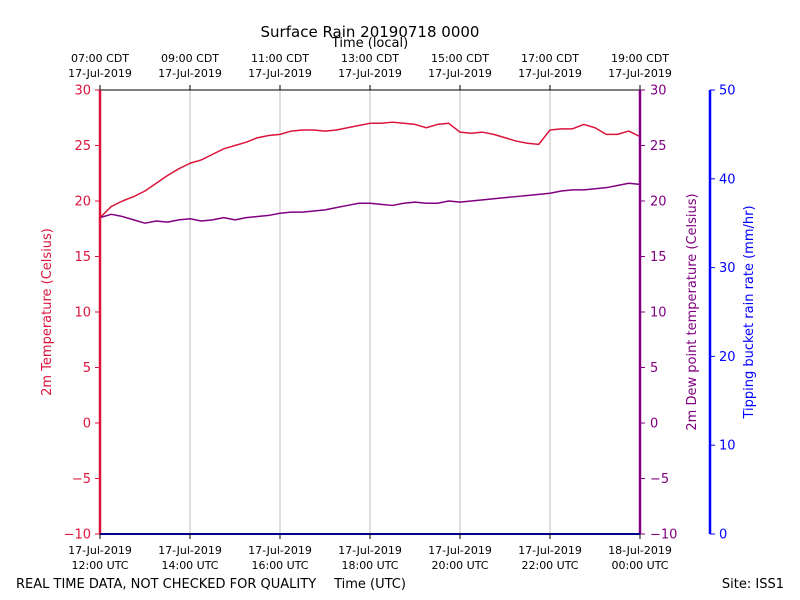 This screenshot has height=600, width=800. Describe the element at coordinates (658, 202) in the screenshot. I see `dewpoint-tick-label: 20` at that location.